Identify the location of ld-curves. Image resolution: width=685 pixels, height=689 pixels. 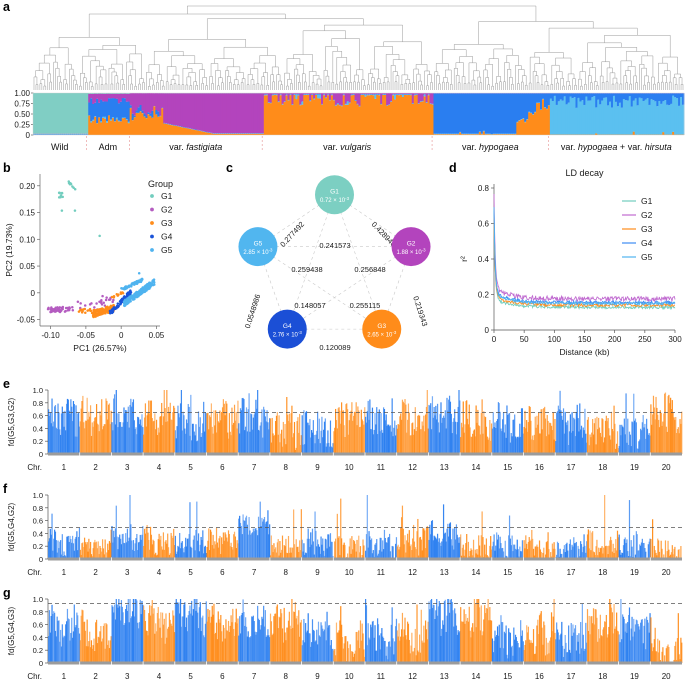
(584, 252).